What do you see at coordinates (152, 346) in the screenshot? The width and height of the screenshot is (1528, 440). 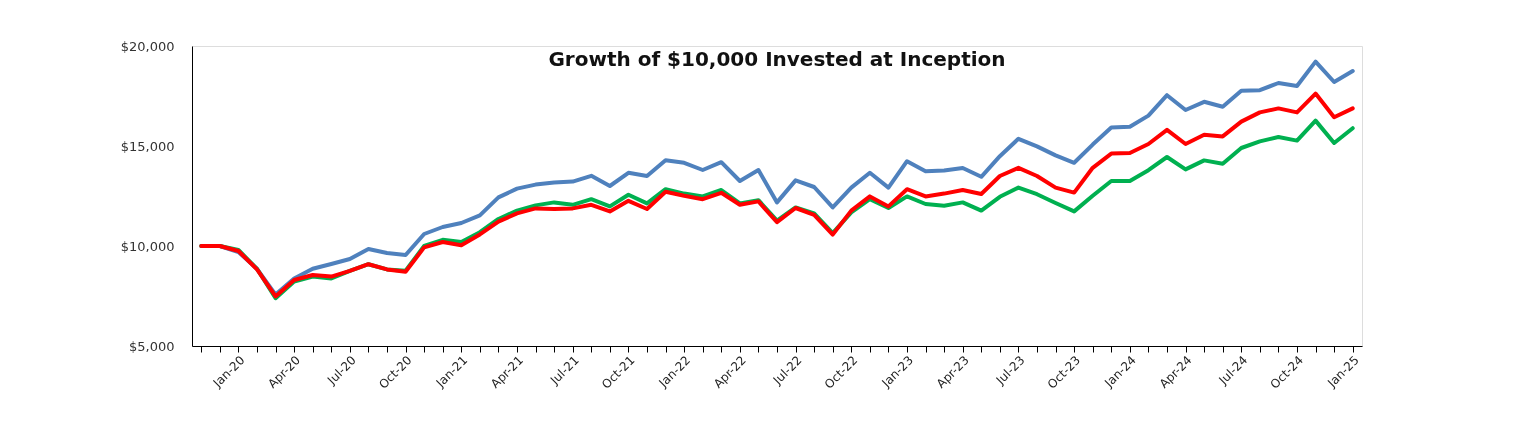 I see `y-tick-label: $5,000` at bounding box center [152, 346].